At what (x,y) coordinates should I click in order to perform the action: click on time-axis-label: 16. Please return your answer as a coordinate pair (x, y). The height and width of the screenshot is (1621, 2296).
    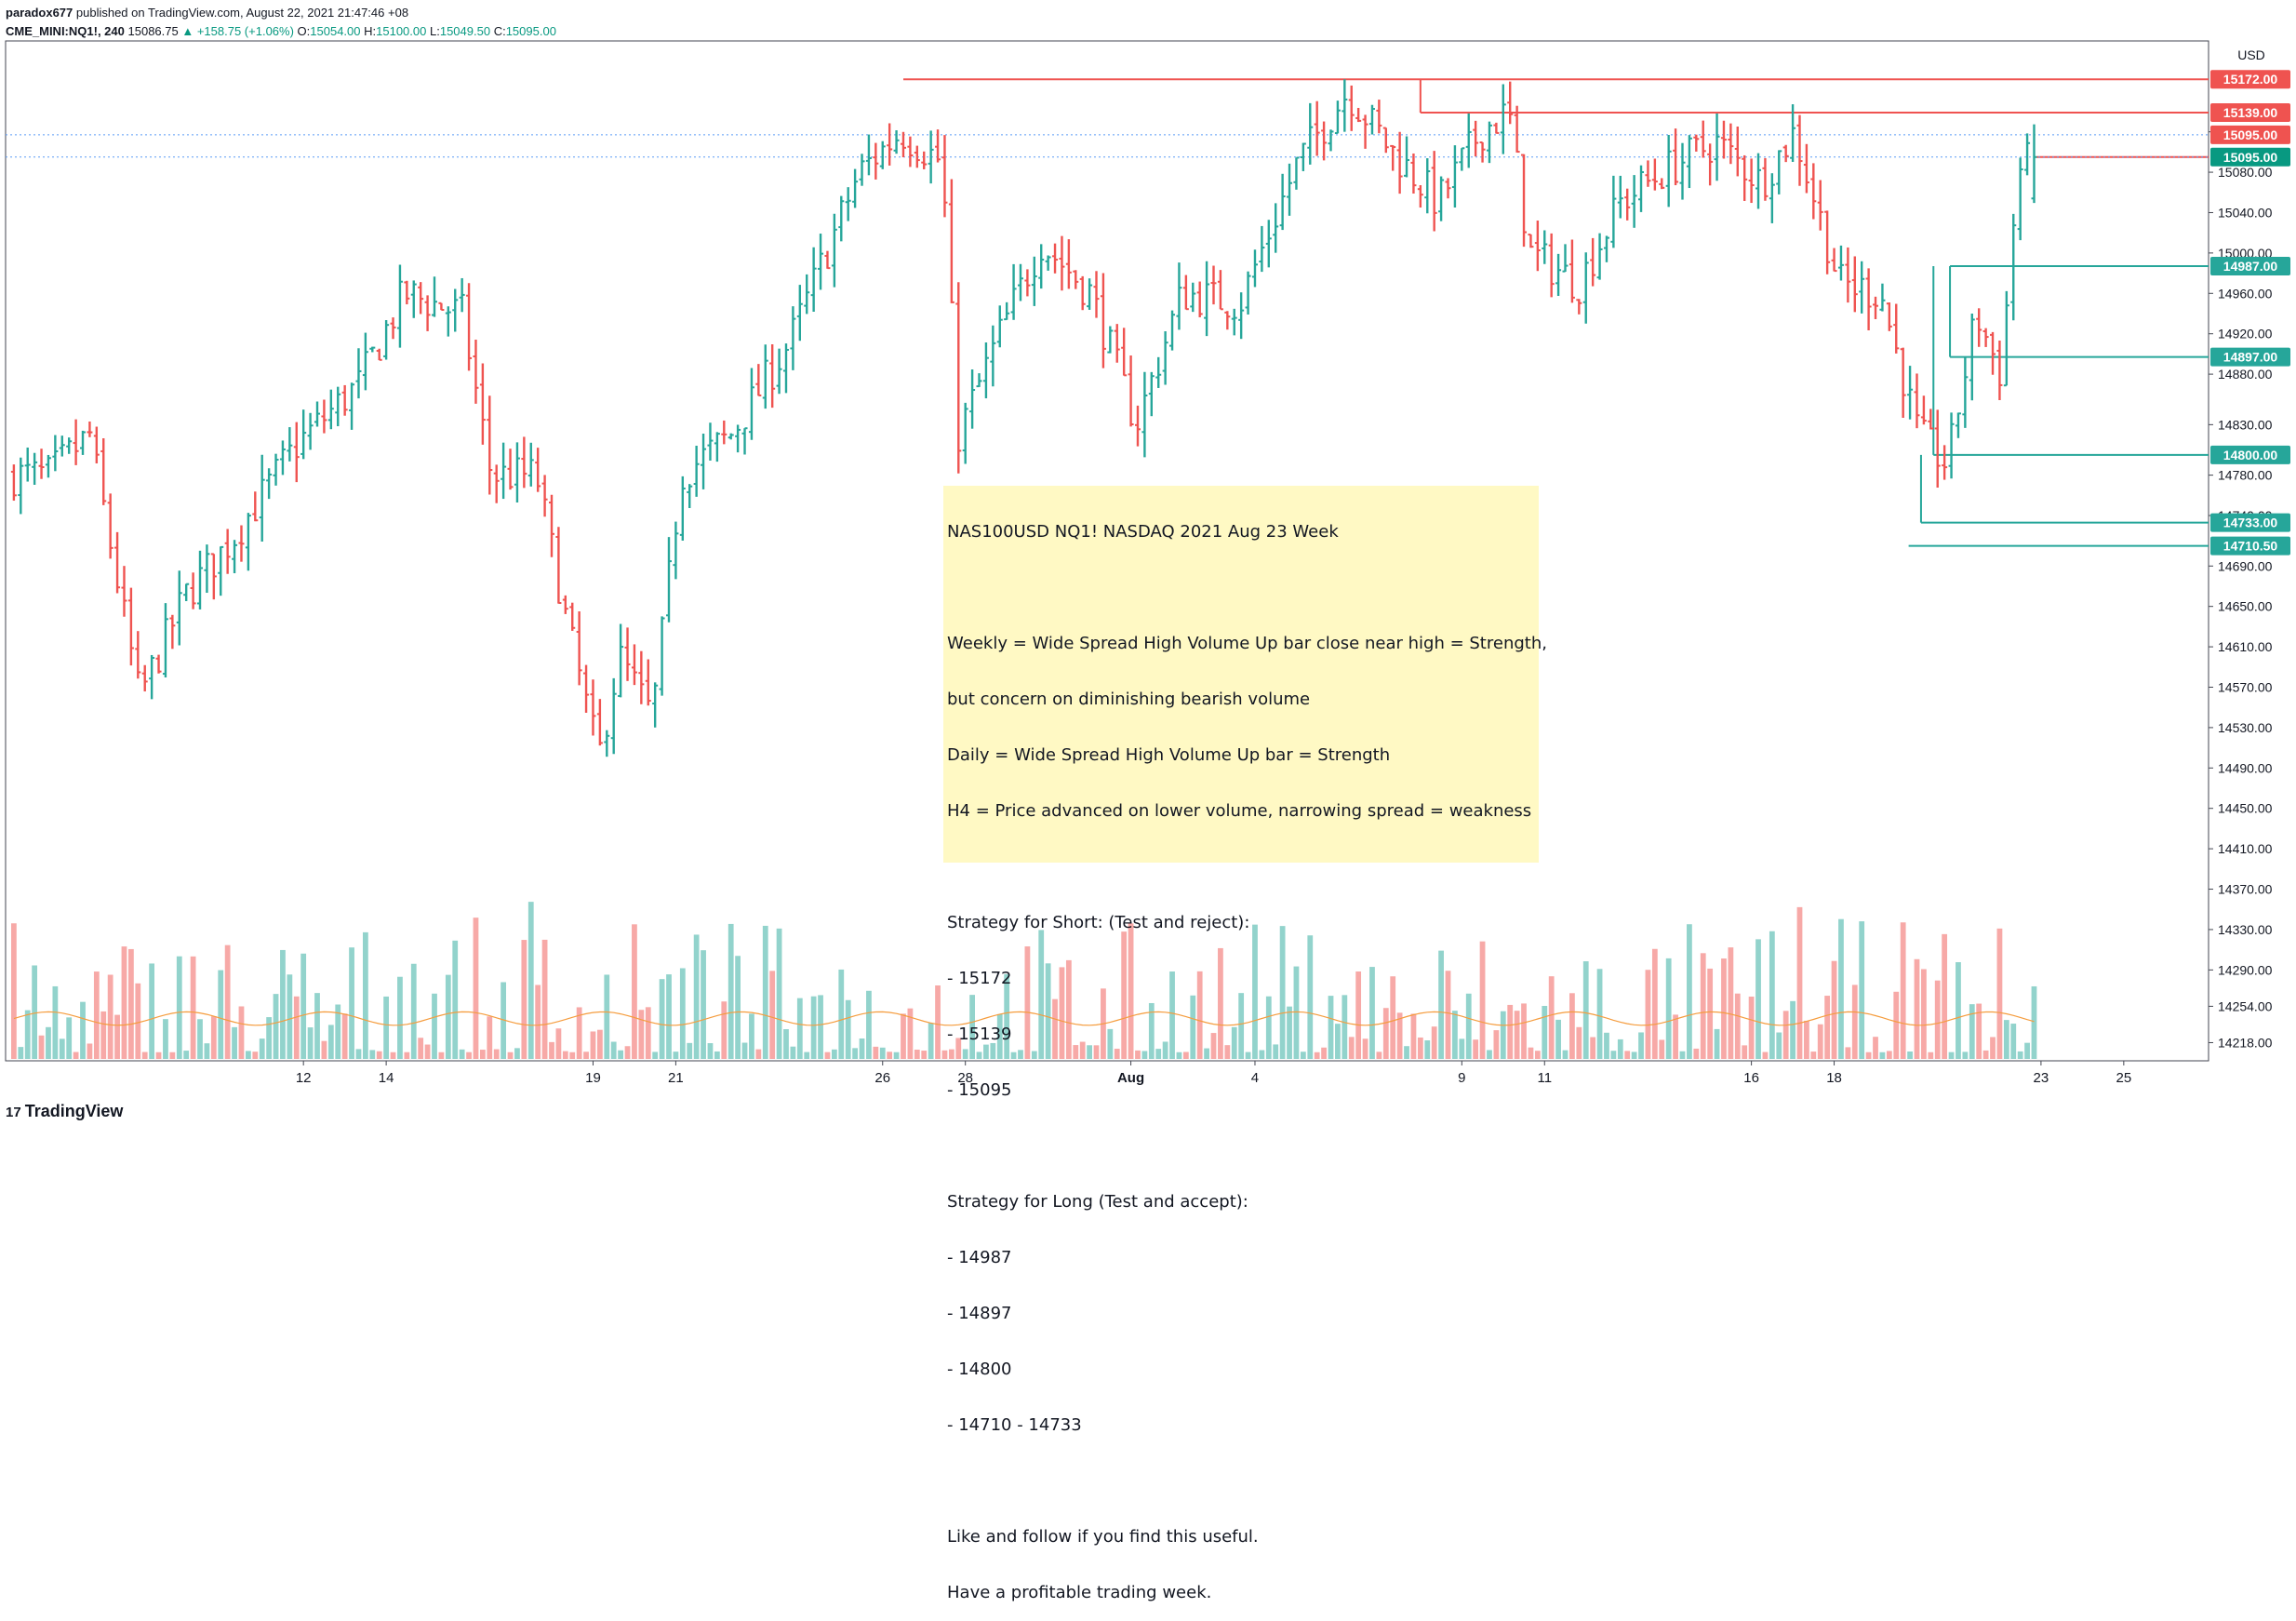
    Looking at the image, I should click on (1751, 1078).